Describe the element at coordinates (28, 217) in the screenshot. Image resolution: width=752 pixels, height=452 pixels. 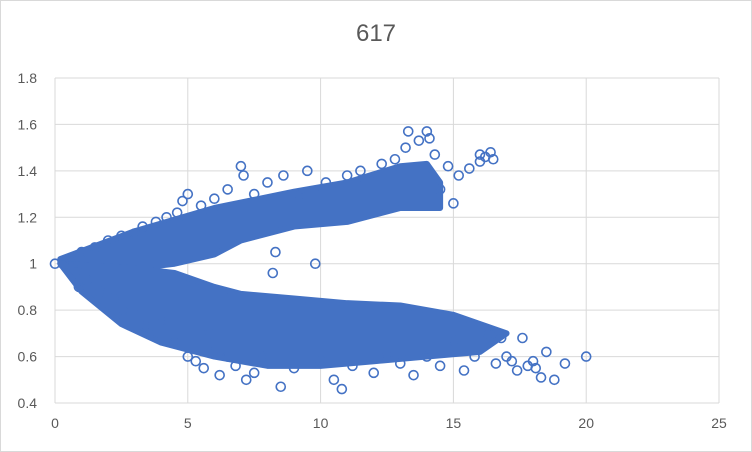
I see `y-tick-label: 1.2` at that location.